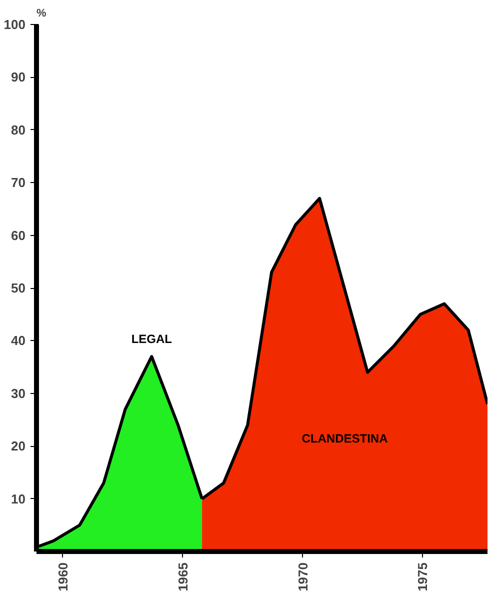 The image size is (492, 594). Describe the element at coordinates (151, 339) in the screenshot. I see `series-label: LEGAL` at that location.